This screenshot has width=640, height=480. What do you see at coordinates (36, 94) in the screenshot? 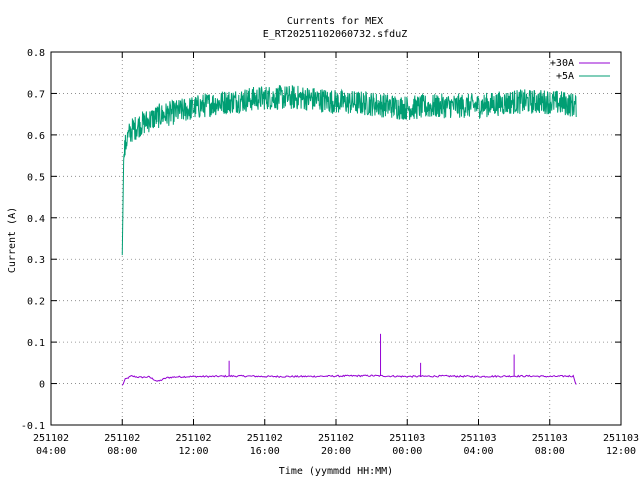
I see `y-tick-label: 0.7` at bounding box center [36, 94].